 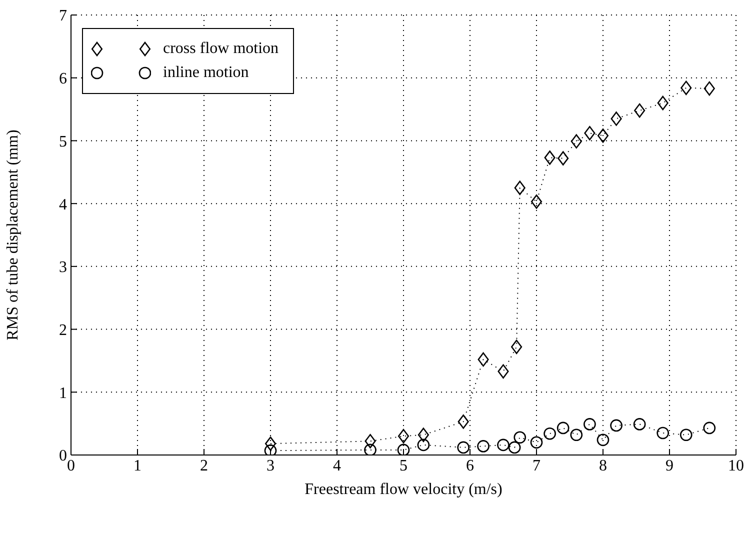 I want to click on y-tick-label: 1, so click(x=63, y=393).